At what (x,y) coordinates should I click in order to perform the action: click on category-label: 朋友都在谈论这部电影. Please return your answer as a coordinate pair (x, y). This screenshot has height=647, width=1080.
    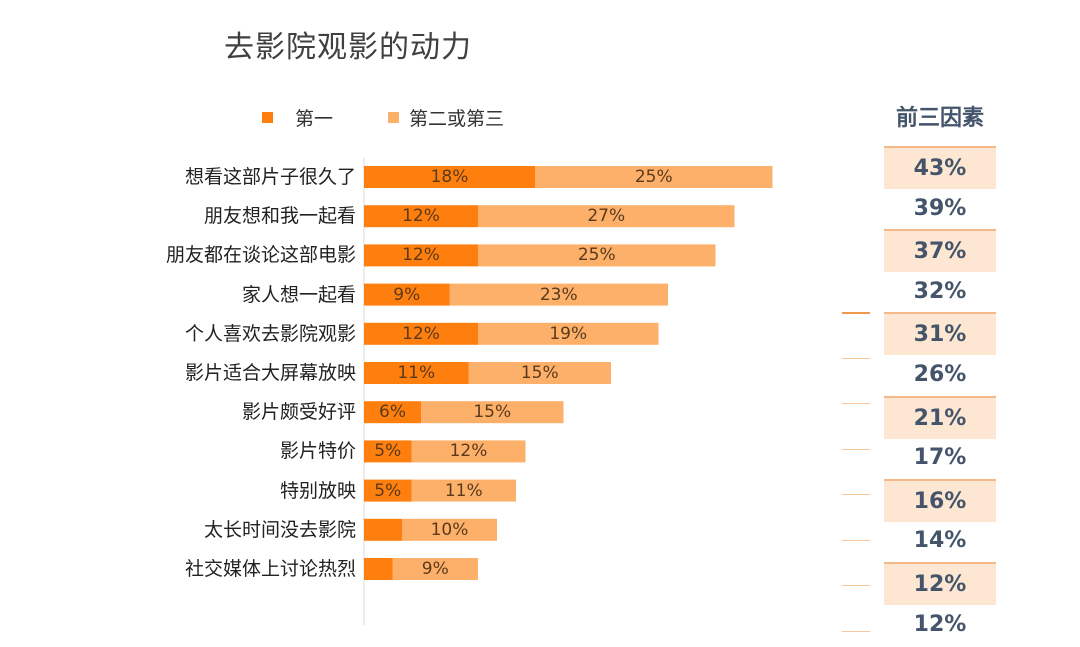
    Looking at the image, I should click on (260, 255).